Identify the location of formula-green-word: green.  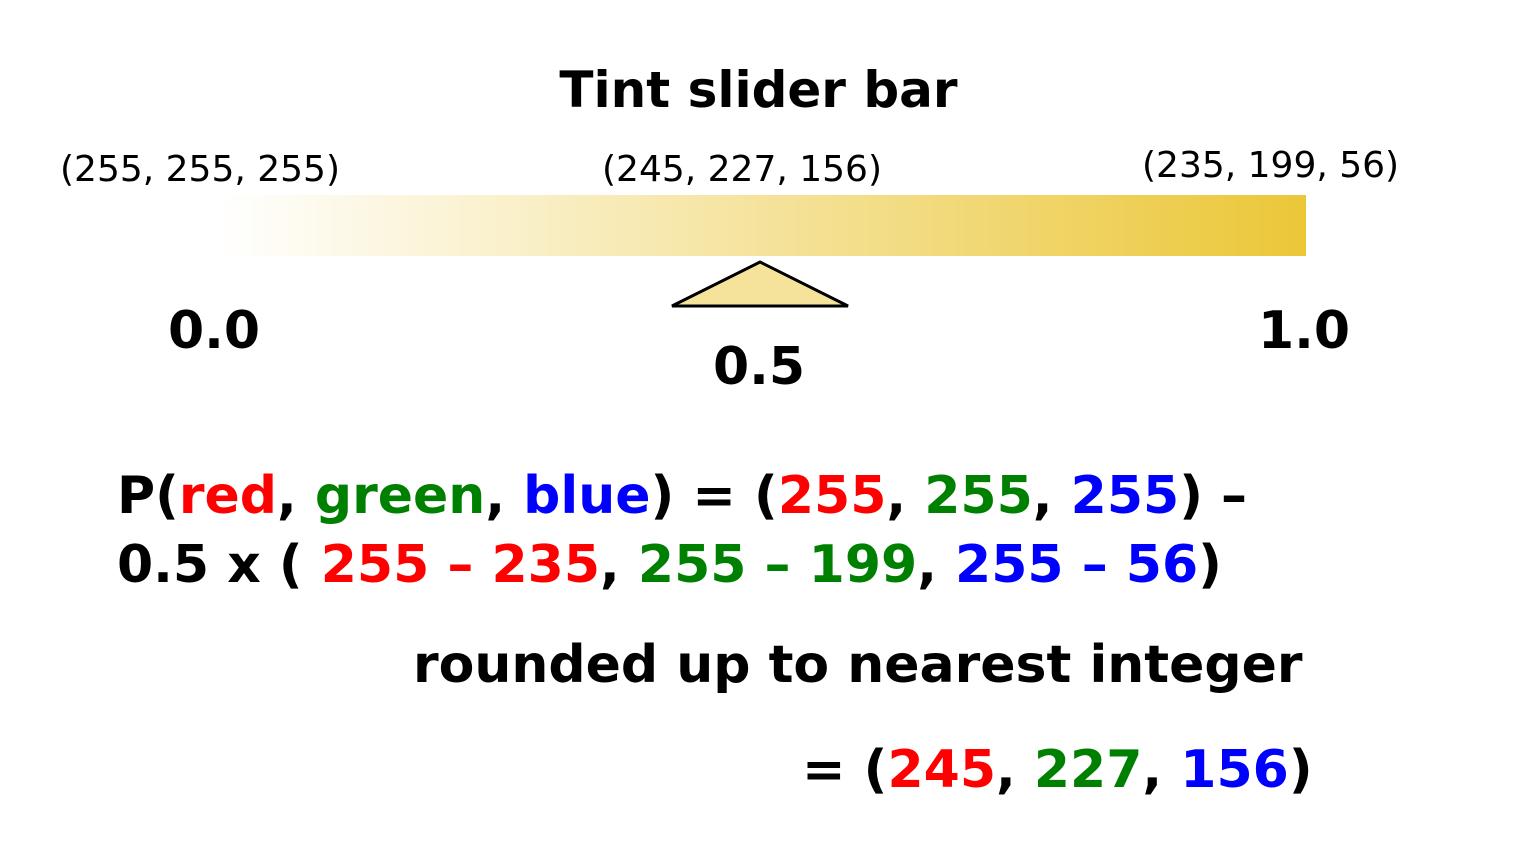
(400, 496).